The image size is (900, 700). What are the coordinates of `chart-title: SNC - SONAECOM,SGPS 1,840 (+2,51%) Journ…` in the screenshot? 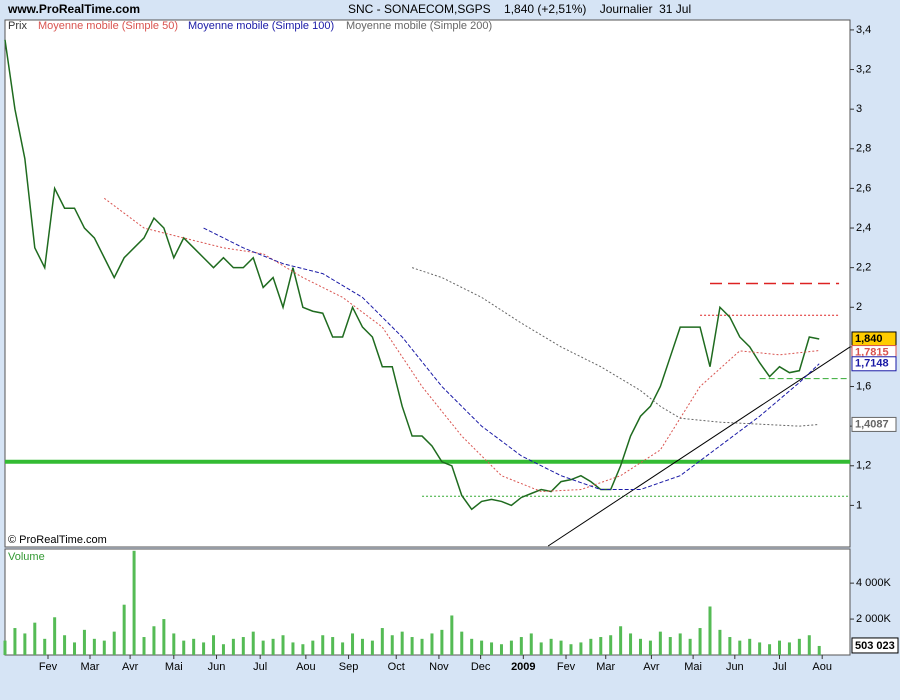 It's located at (519, 9).